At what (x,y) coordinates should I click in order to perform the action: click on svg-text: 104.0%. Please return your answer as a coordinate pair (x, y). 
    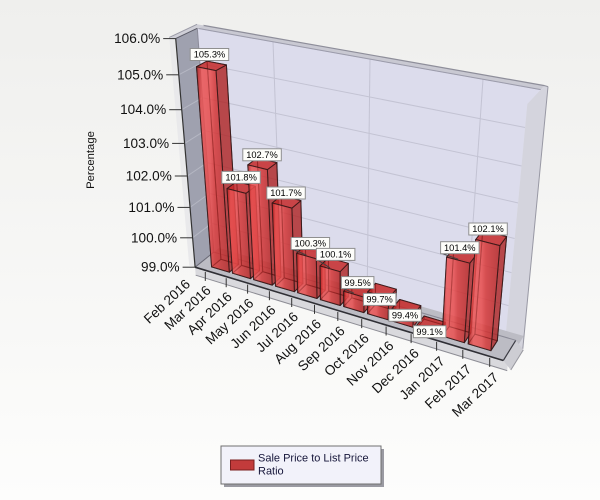
    Looking at the image, I should click on (143, 109).